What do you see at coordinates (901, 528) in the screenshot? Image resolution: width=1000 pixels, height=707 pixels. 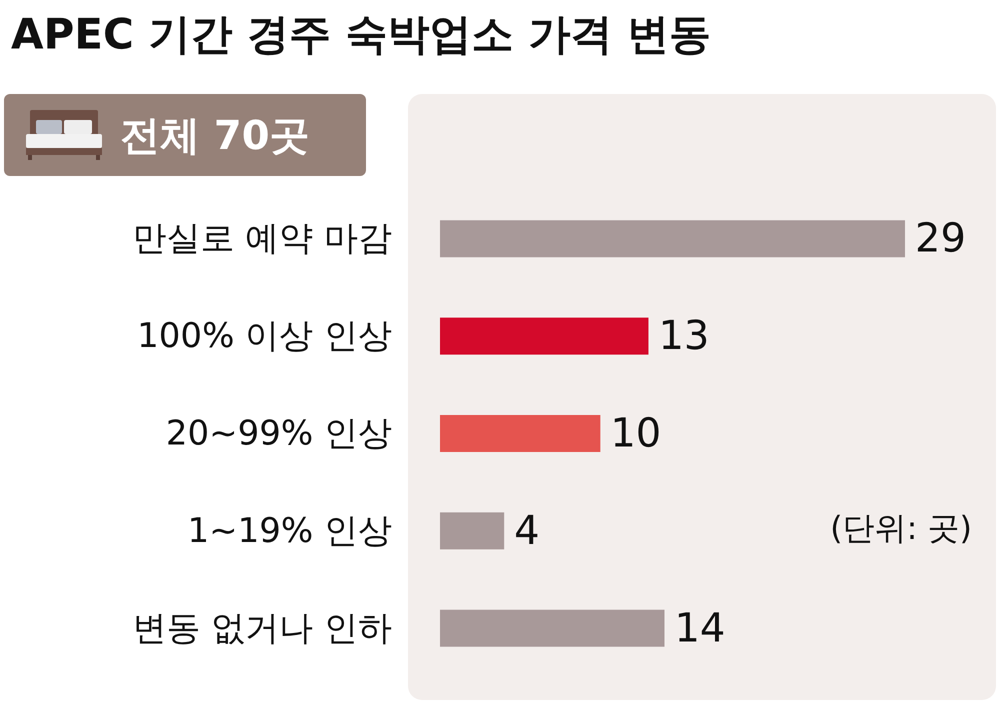 I see `annotation: (단위: 곳)` at bounding box center [901, 528].